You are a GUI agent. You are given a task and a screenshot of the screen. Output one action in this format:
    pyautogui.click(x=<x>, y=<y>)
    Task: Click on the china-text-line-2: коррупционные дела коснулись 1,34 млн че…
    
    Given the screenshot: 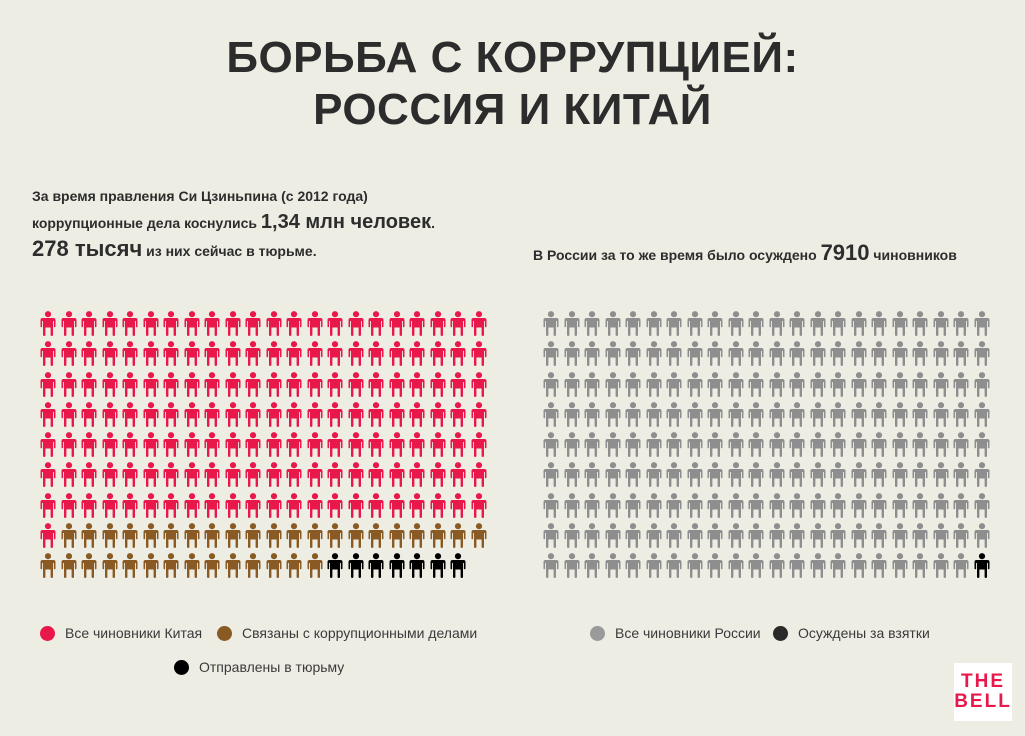 What is the action you would take?
    pyautogui.click(x=233, y=222)
    